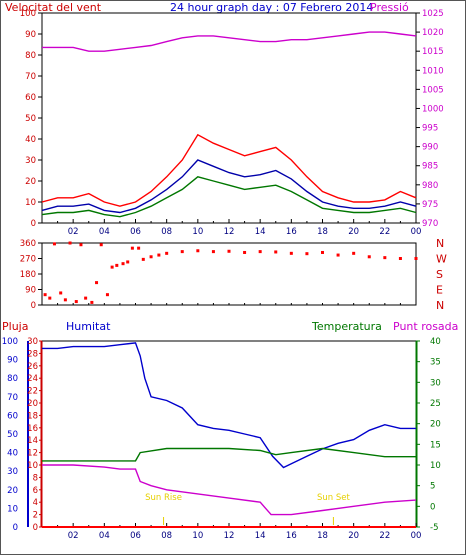 The height and width of the screenshot is (555, 470). I want to click on rain-tick-label: 16, so click(32, 429).